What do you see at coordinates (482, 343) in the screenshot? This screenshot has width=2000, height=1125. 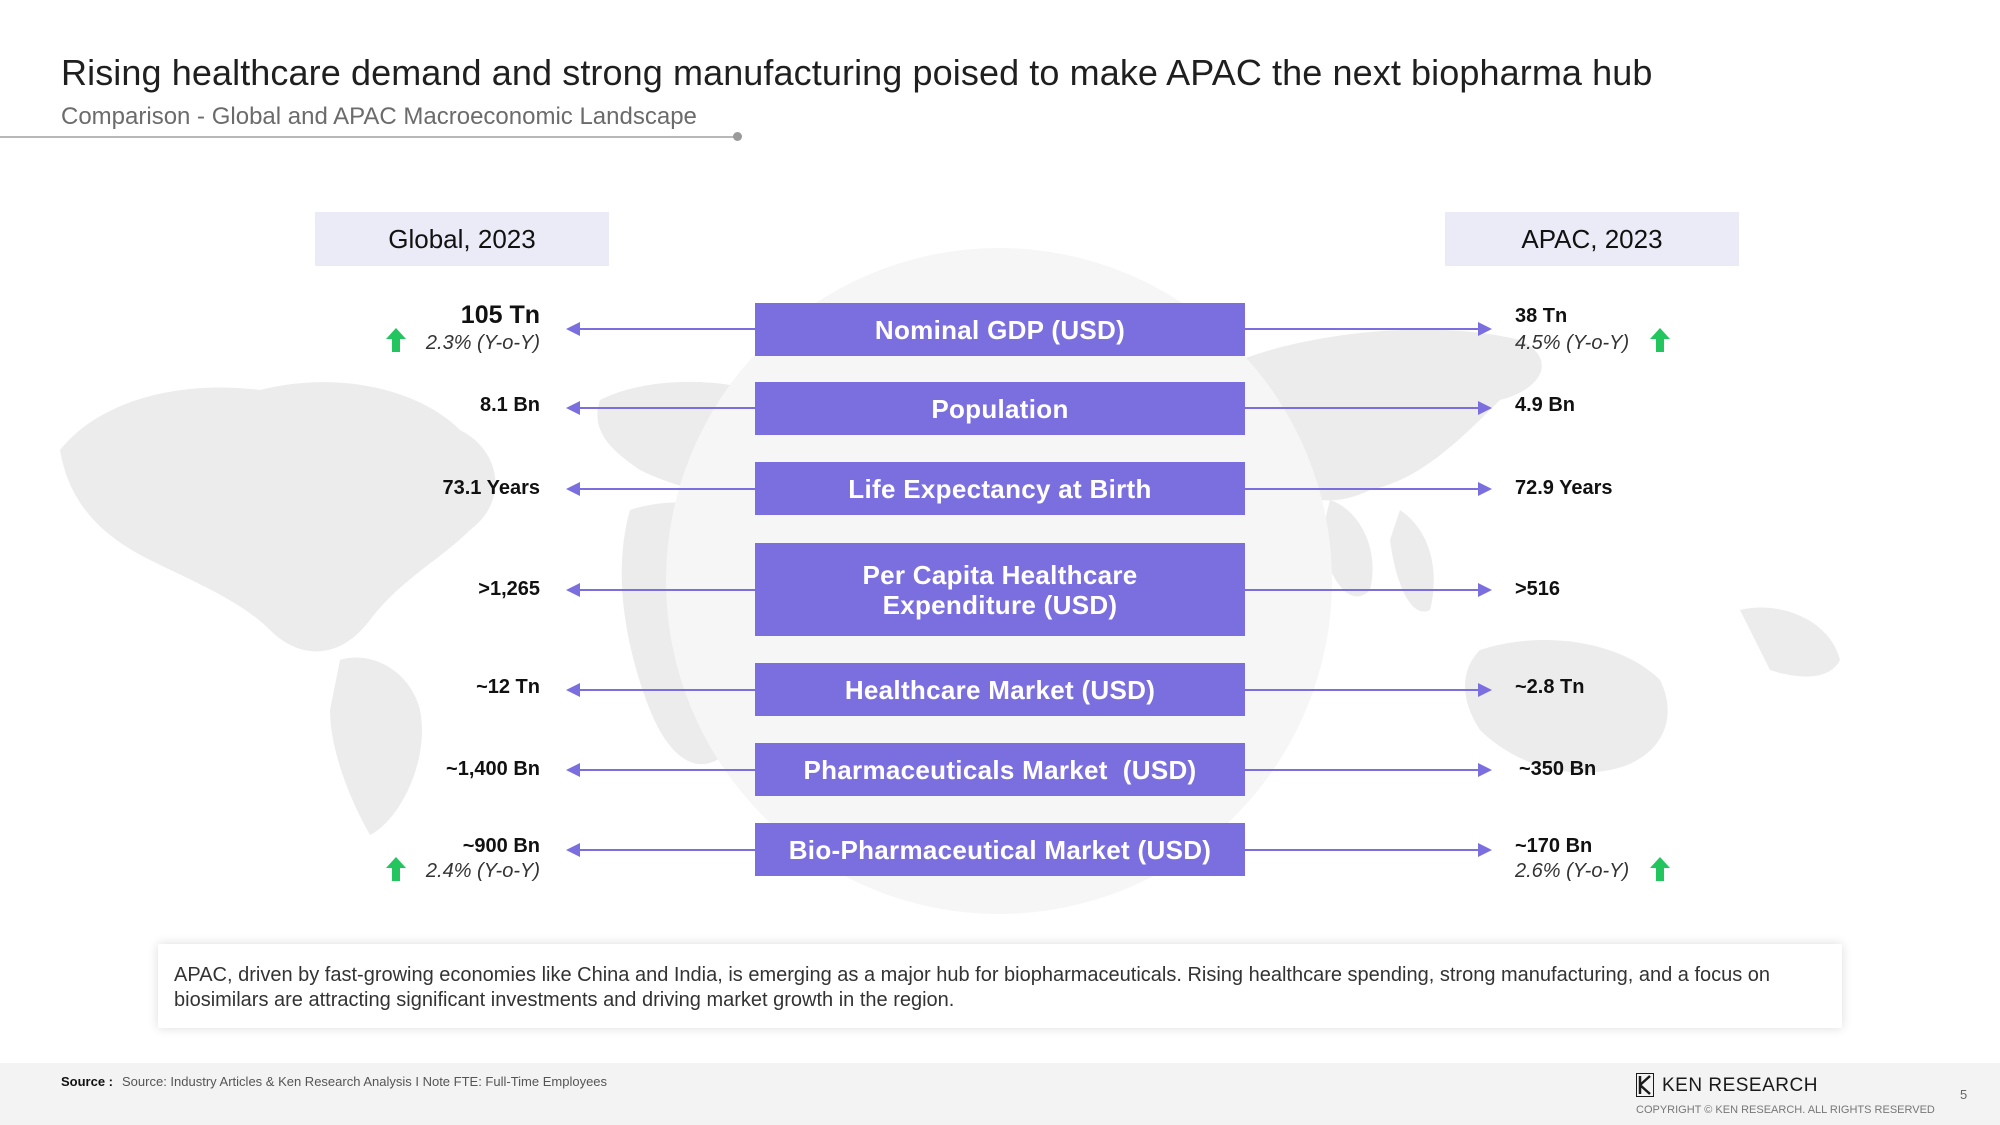 I see `global-gdp-yoy: 2.3% (Y-o-Y)` at bounding box center [482, 343].